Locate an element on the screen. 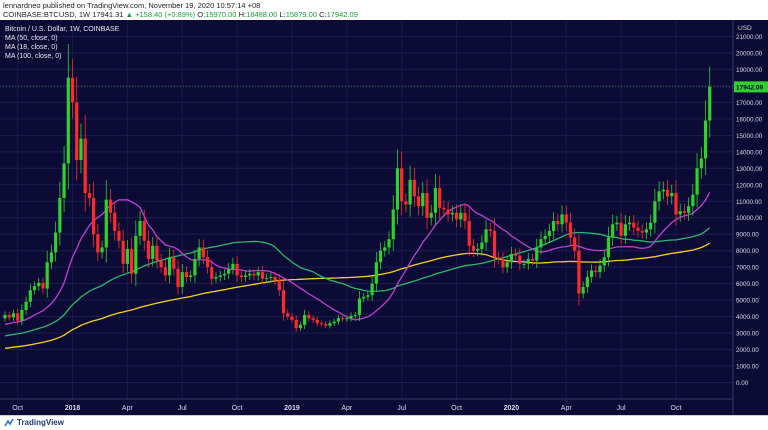  y-tick-label: 4000.00 is located at coordinates (747, 317).